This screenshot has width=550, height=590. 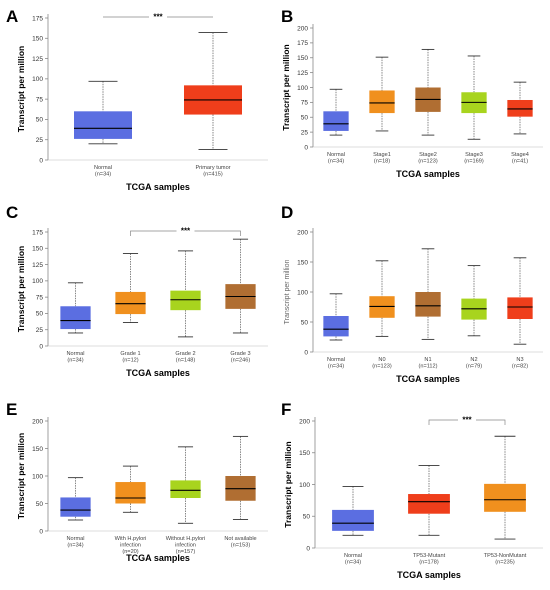 What do you see at coordinates (40, 140) in the screenshot?
I see `y-tick-label: 25` at bounding box center [40, 140].